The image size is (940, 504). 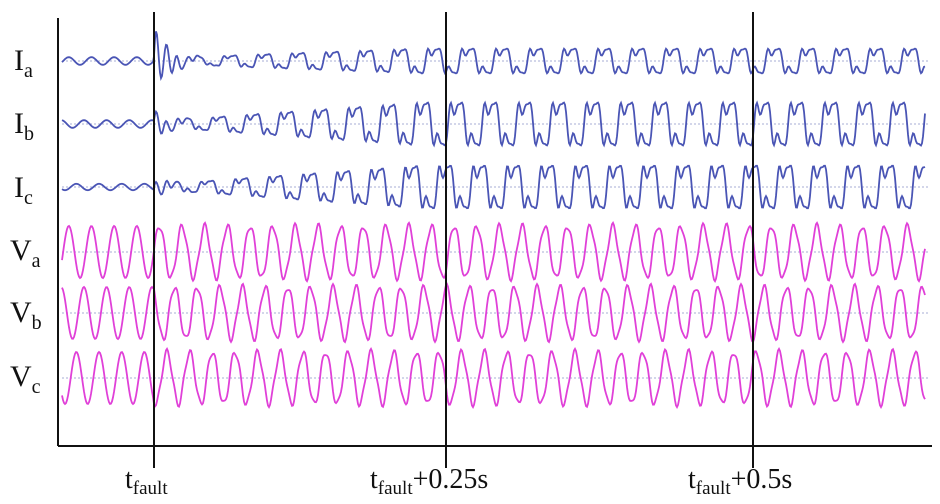 What do you see at coordinates (740, 481) in the screenshot?
I see `x-tick-label-fault-plus-05: tfault+0.5s` at bounding box center [740, 481].